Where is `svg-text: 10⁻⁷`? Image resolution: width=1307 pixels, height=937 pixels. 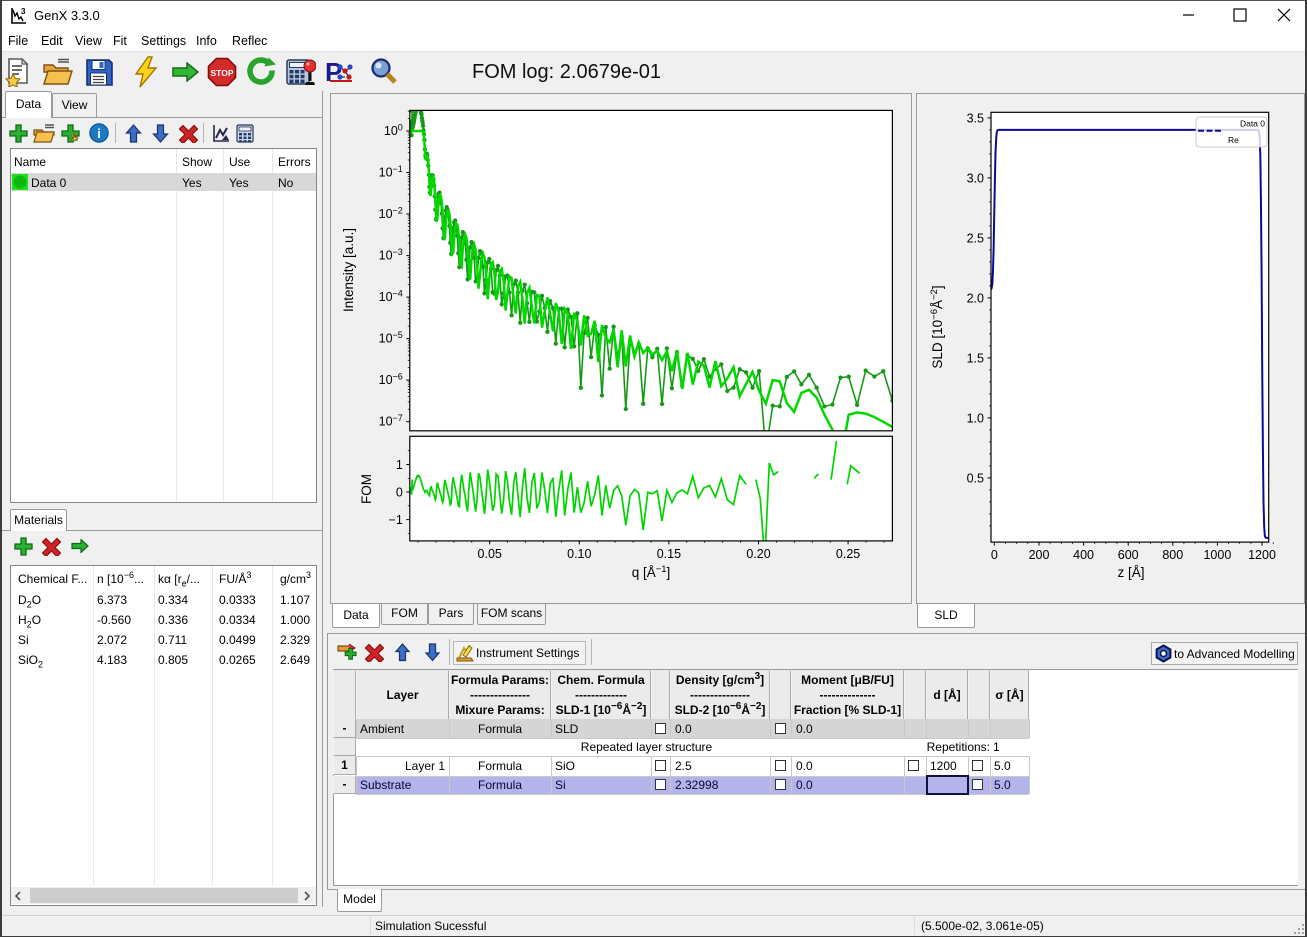 svg-text: 10⁻⁷ is located at coordinates (391, 421).